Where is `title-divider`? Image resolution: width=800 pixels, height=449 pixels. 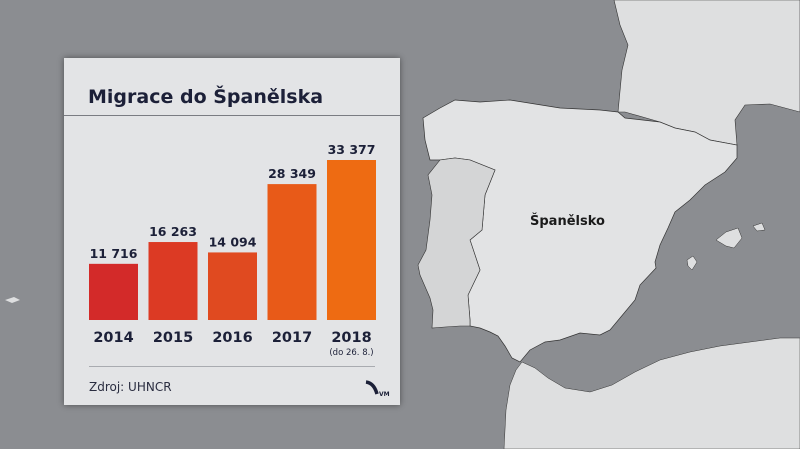 title-divider is located at coordinates (232, 115).